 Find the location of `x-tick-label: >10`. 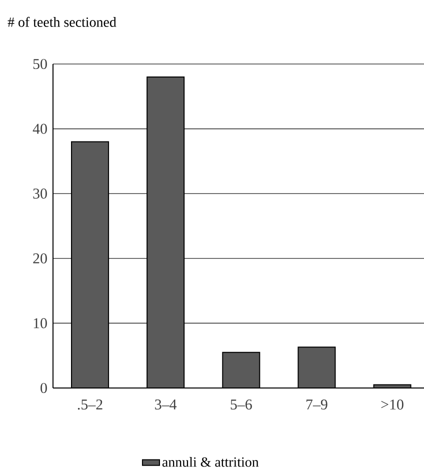

x-tick-label: >10 is located at coordinates (392, 404).